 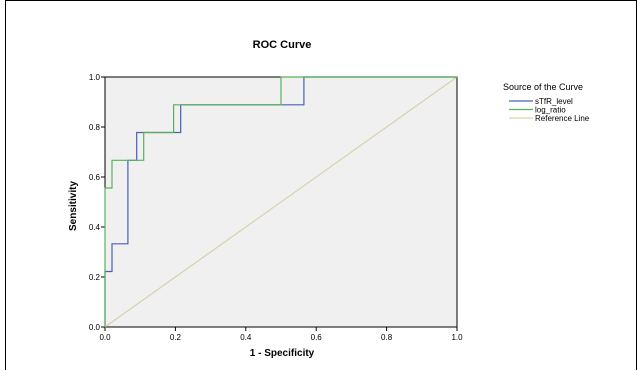 What do you see at coordinates (95, 177) in the screenshot?
I see `y-tick-label: 0.6` at bounding box center [95, 177].